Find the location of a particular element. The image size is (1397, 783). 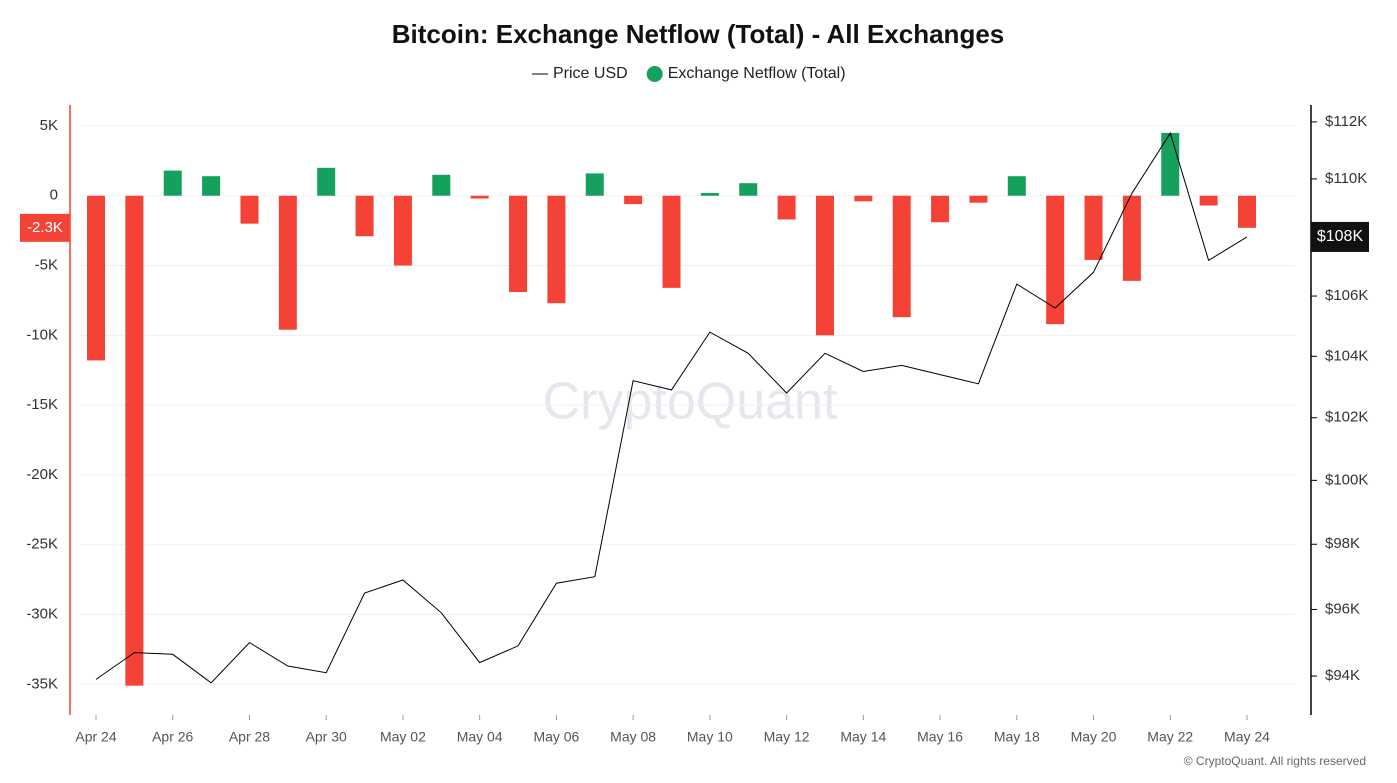

y-tick-label: -30K is located at coordinates (42, 613).